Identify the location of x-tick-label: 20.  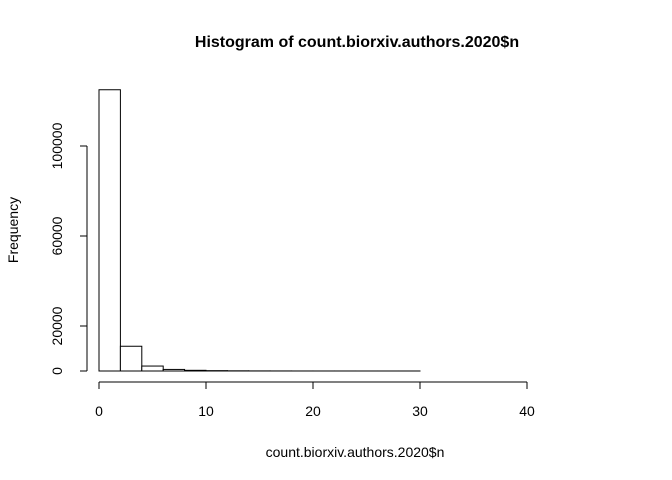
(313, 411).